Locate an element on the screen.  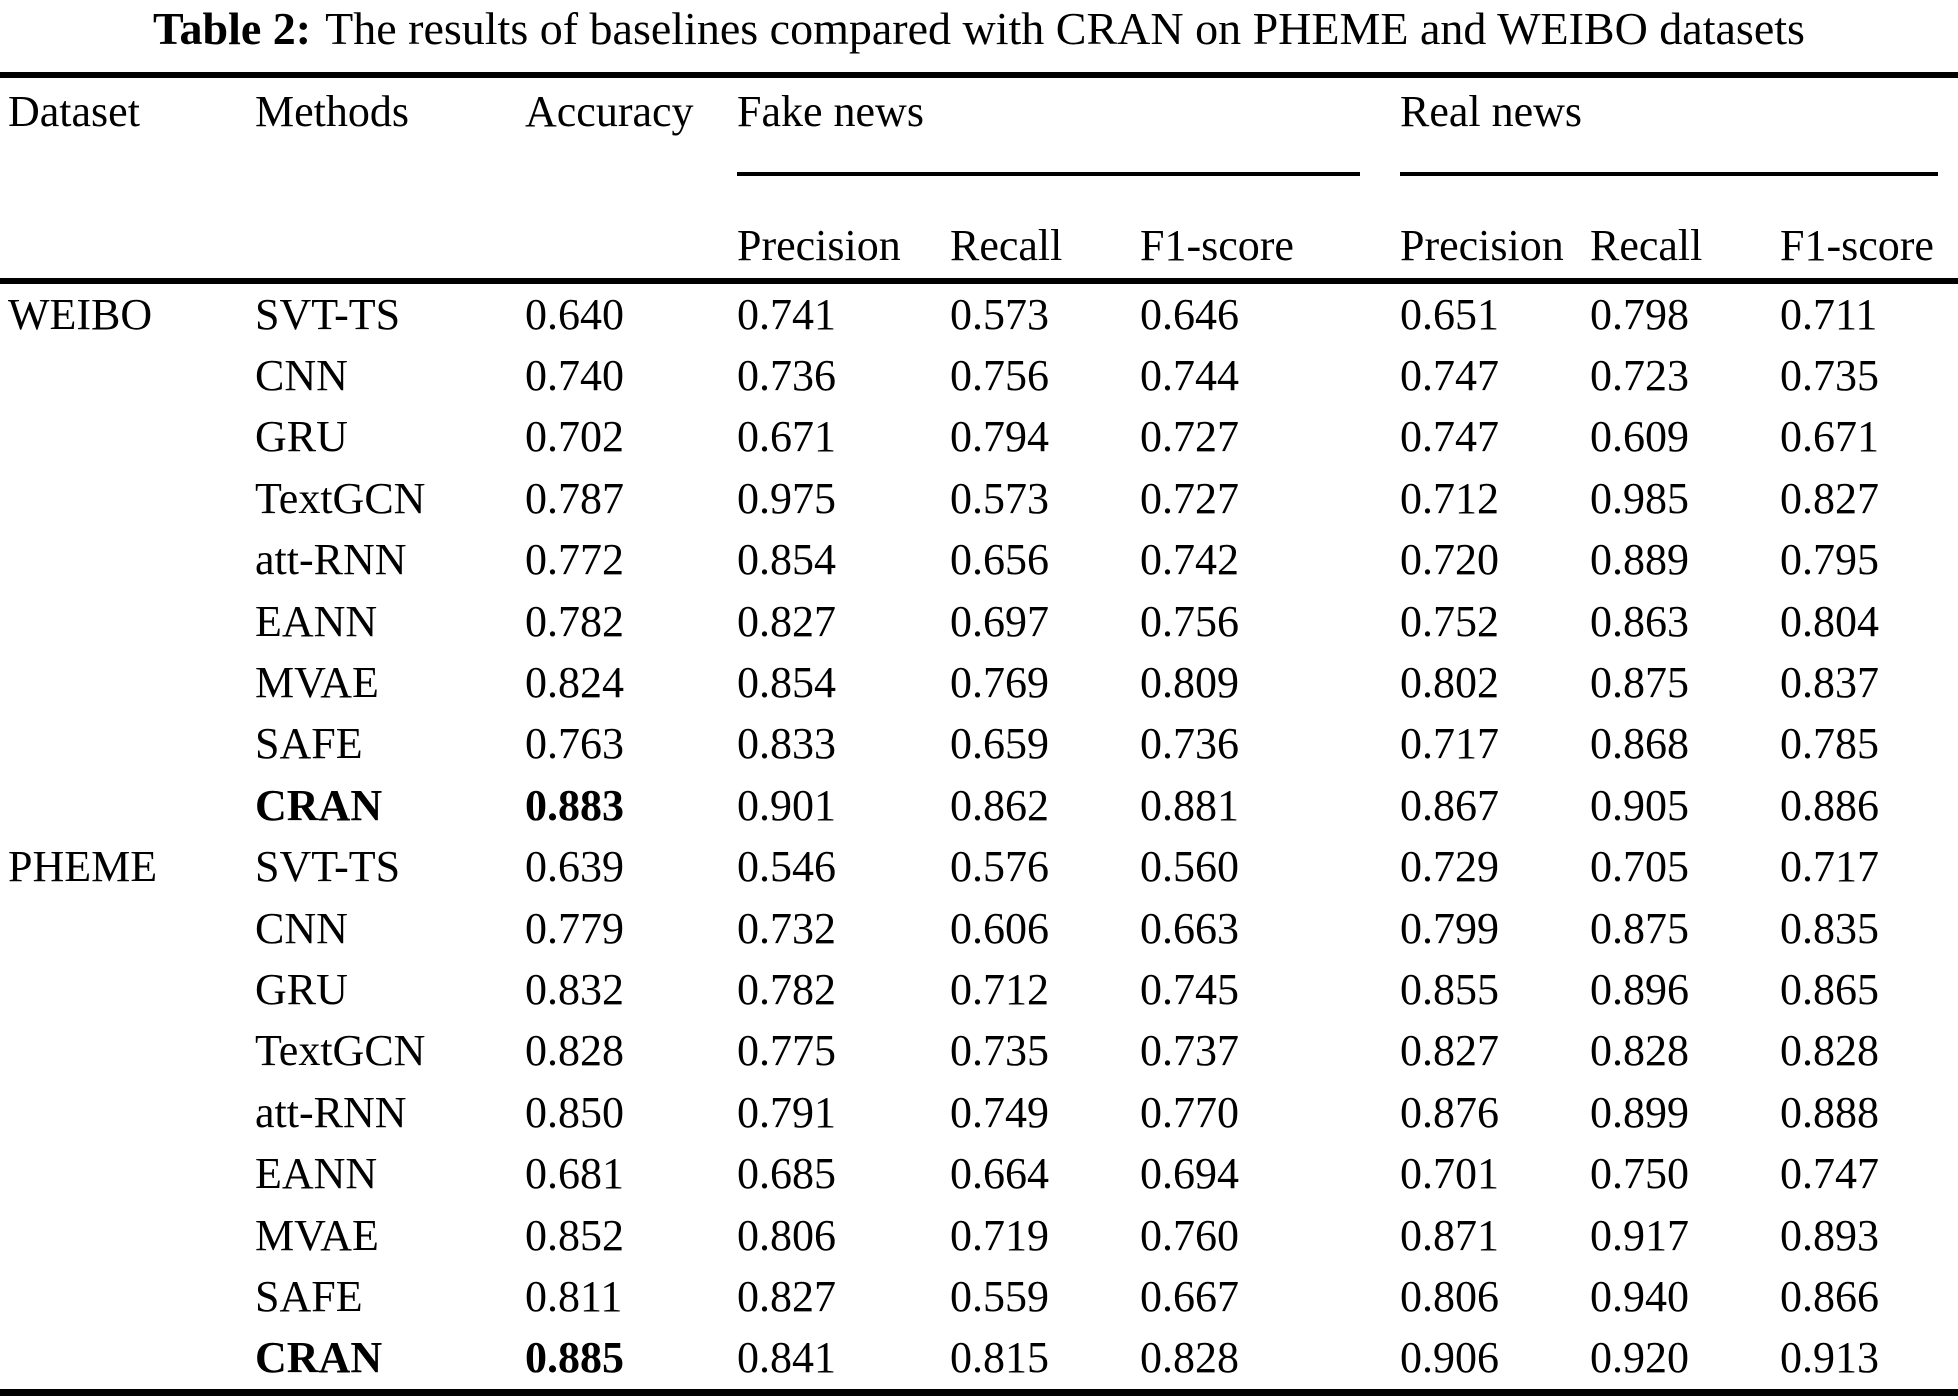
method-cell: CNN is located at coordinates (301, 376).